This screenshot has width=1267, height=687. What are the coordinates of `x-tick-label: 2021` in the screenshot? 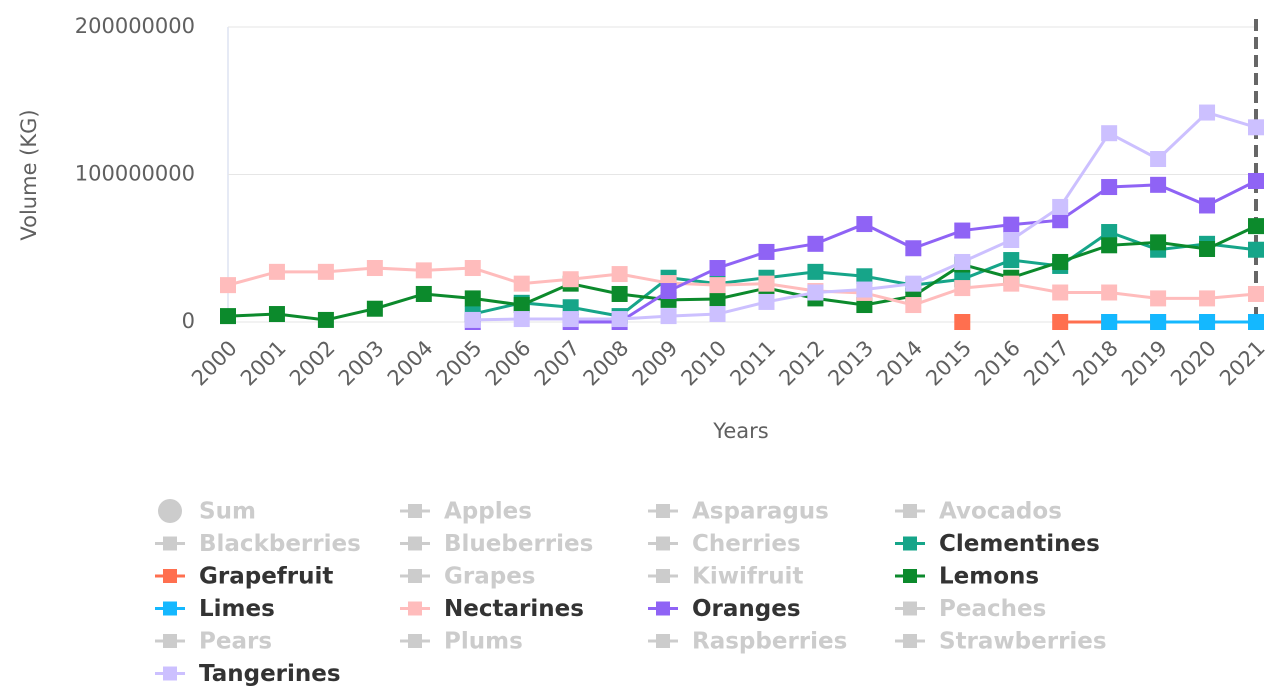 It's located at (1241, 363).